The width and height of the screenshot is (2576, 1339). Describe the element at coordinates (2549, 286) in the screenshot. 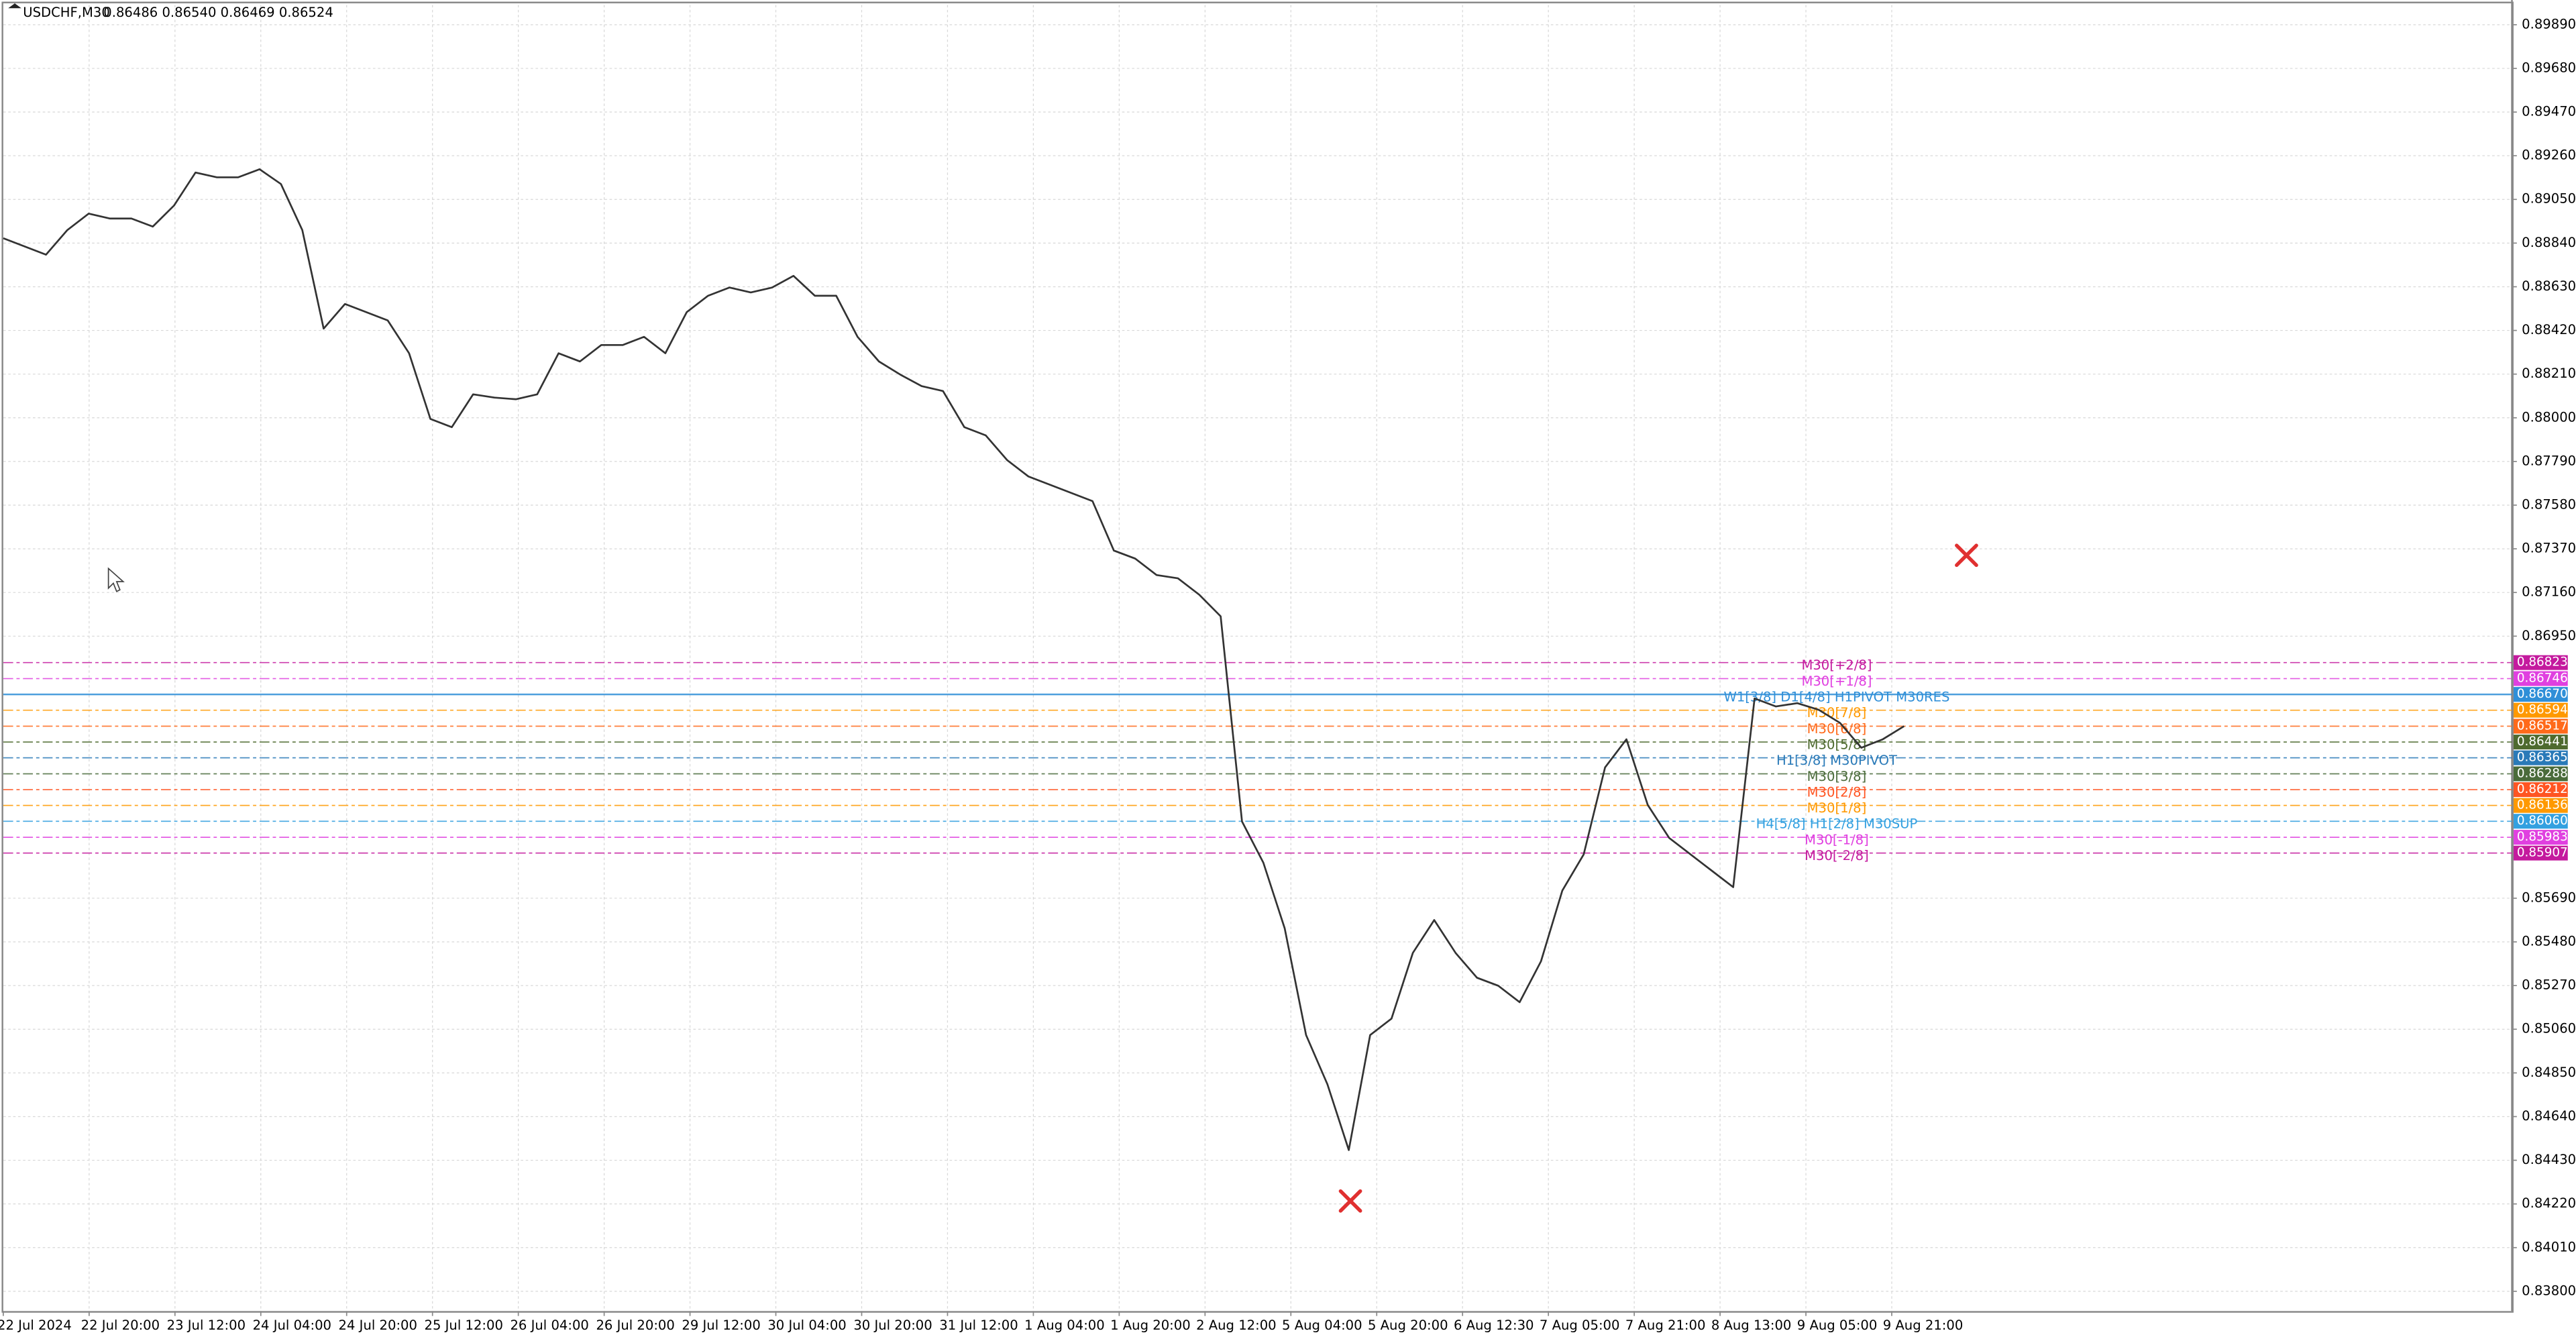

I see `y-tick-label: 0.88630` at that location.